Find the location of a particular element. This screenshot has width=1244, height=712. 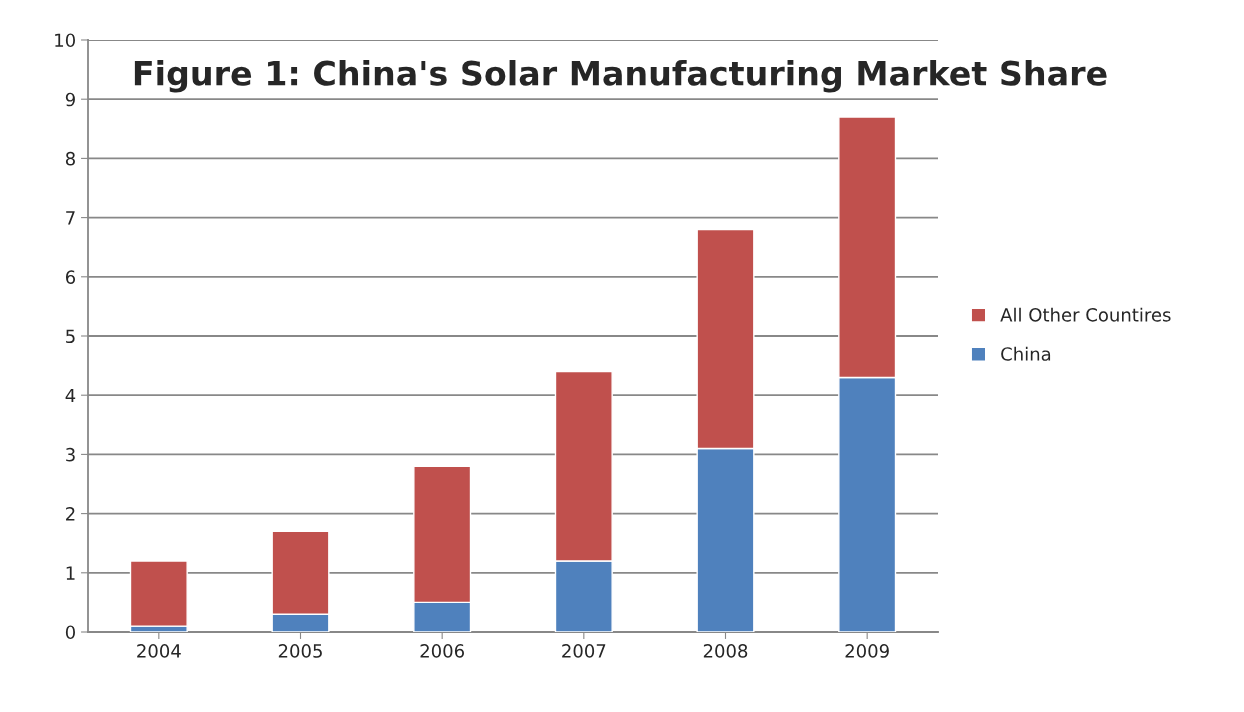

text: Figure 1: China's Solar Manufacturing Market Share is located at coordinates (620, 76).